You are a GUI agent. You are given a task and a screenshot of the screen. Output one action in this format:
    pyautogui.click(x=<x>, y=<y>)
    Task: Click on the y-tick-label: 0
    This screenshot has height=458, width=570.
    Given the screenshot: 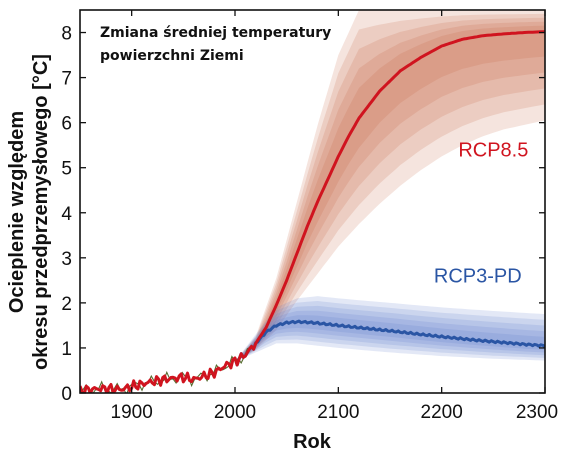 What is the action you would take?
    pyautogui.click(x=66, y=394)
    